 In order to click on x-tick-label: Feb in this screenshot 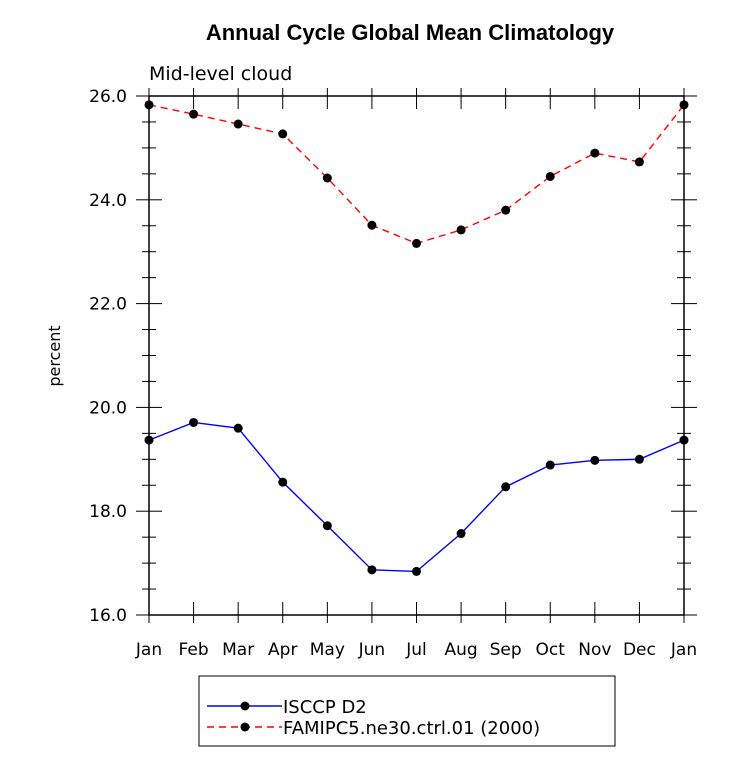, I will do `click(194, 650)`.